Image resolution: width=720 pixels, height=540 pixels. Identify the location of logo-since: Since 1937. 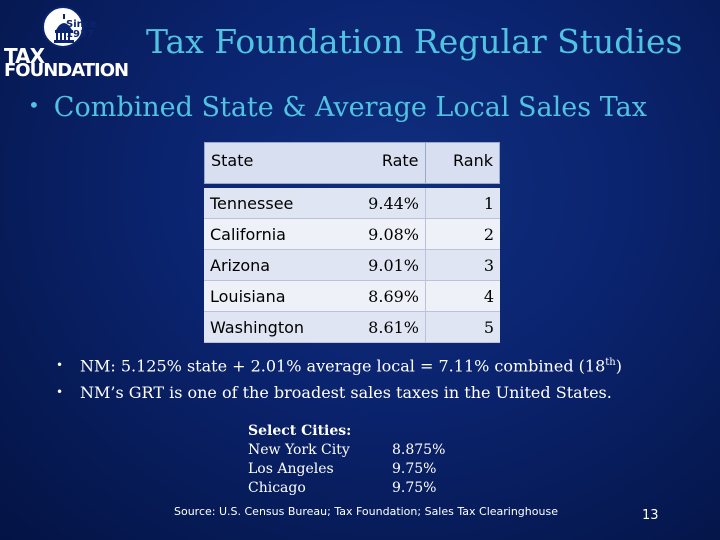
(81, 30).